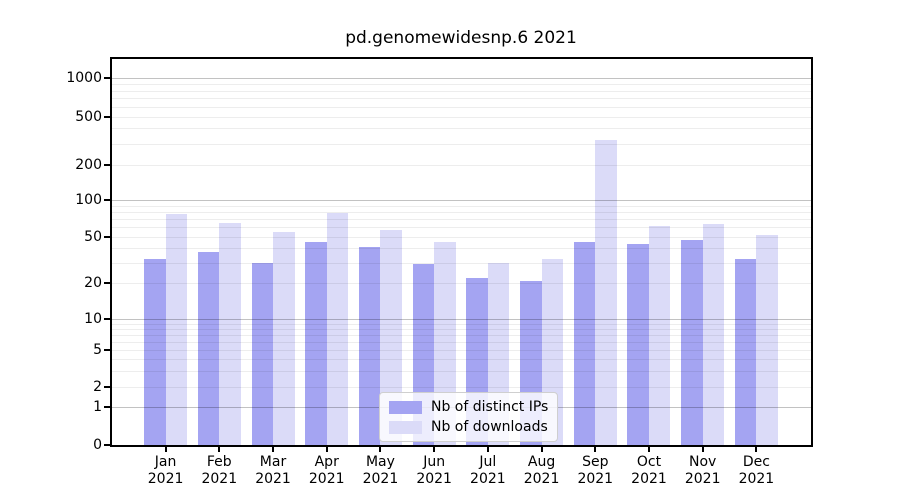 This screenshot has height=500, width=900. What do you see at coordinates (369, 345) in the screenshot?
I see `bar-distinct-ips-may` at bounding box center [369, 345].